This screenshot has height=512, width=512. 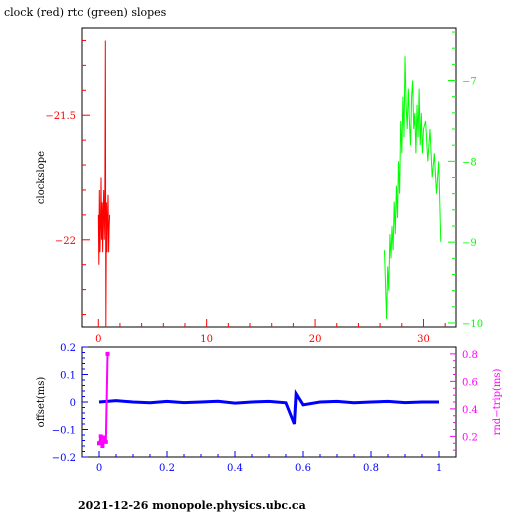 I want to click on top-x-tick-label: 0, so click(x=98, y=339).